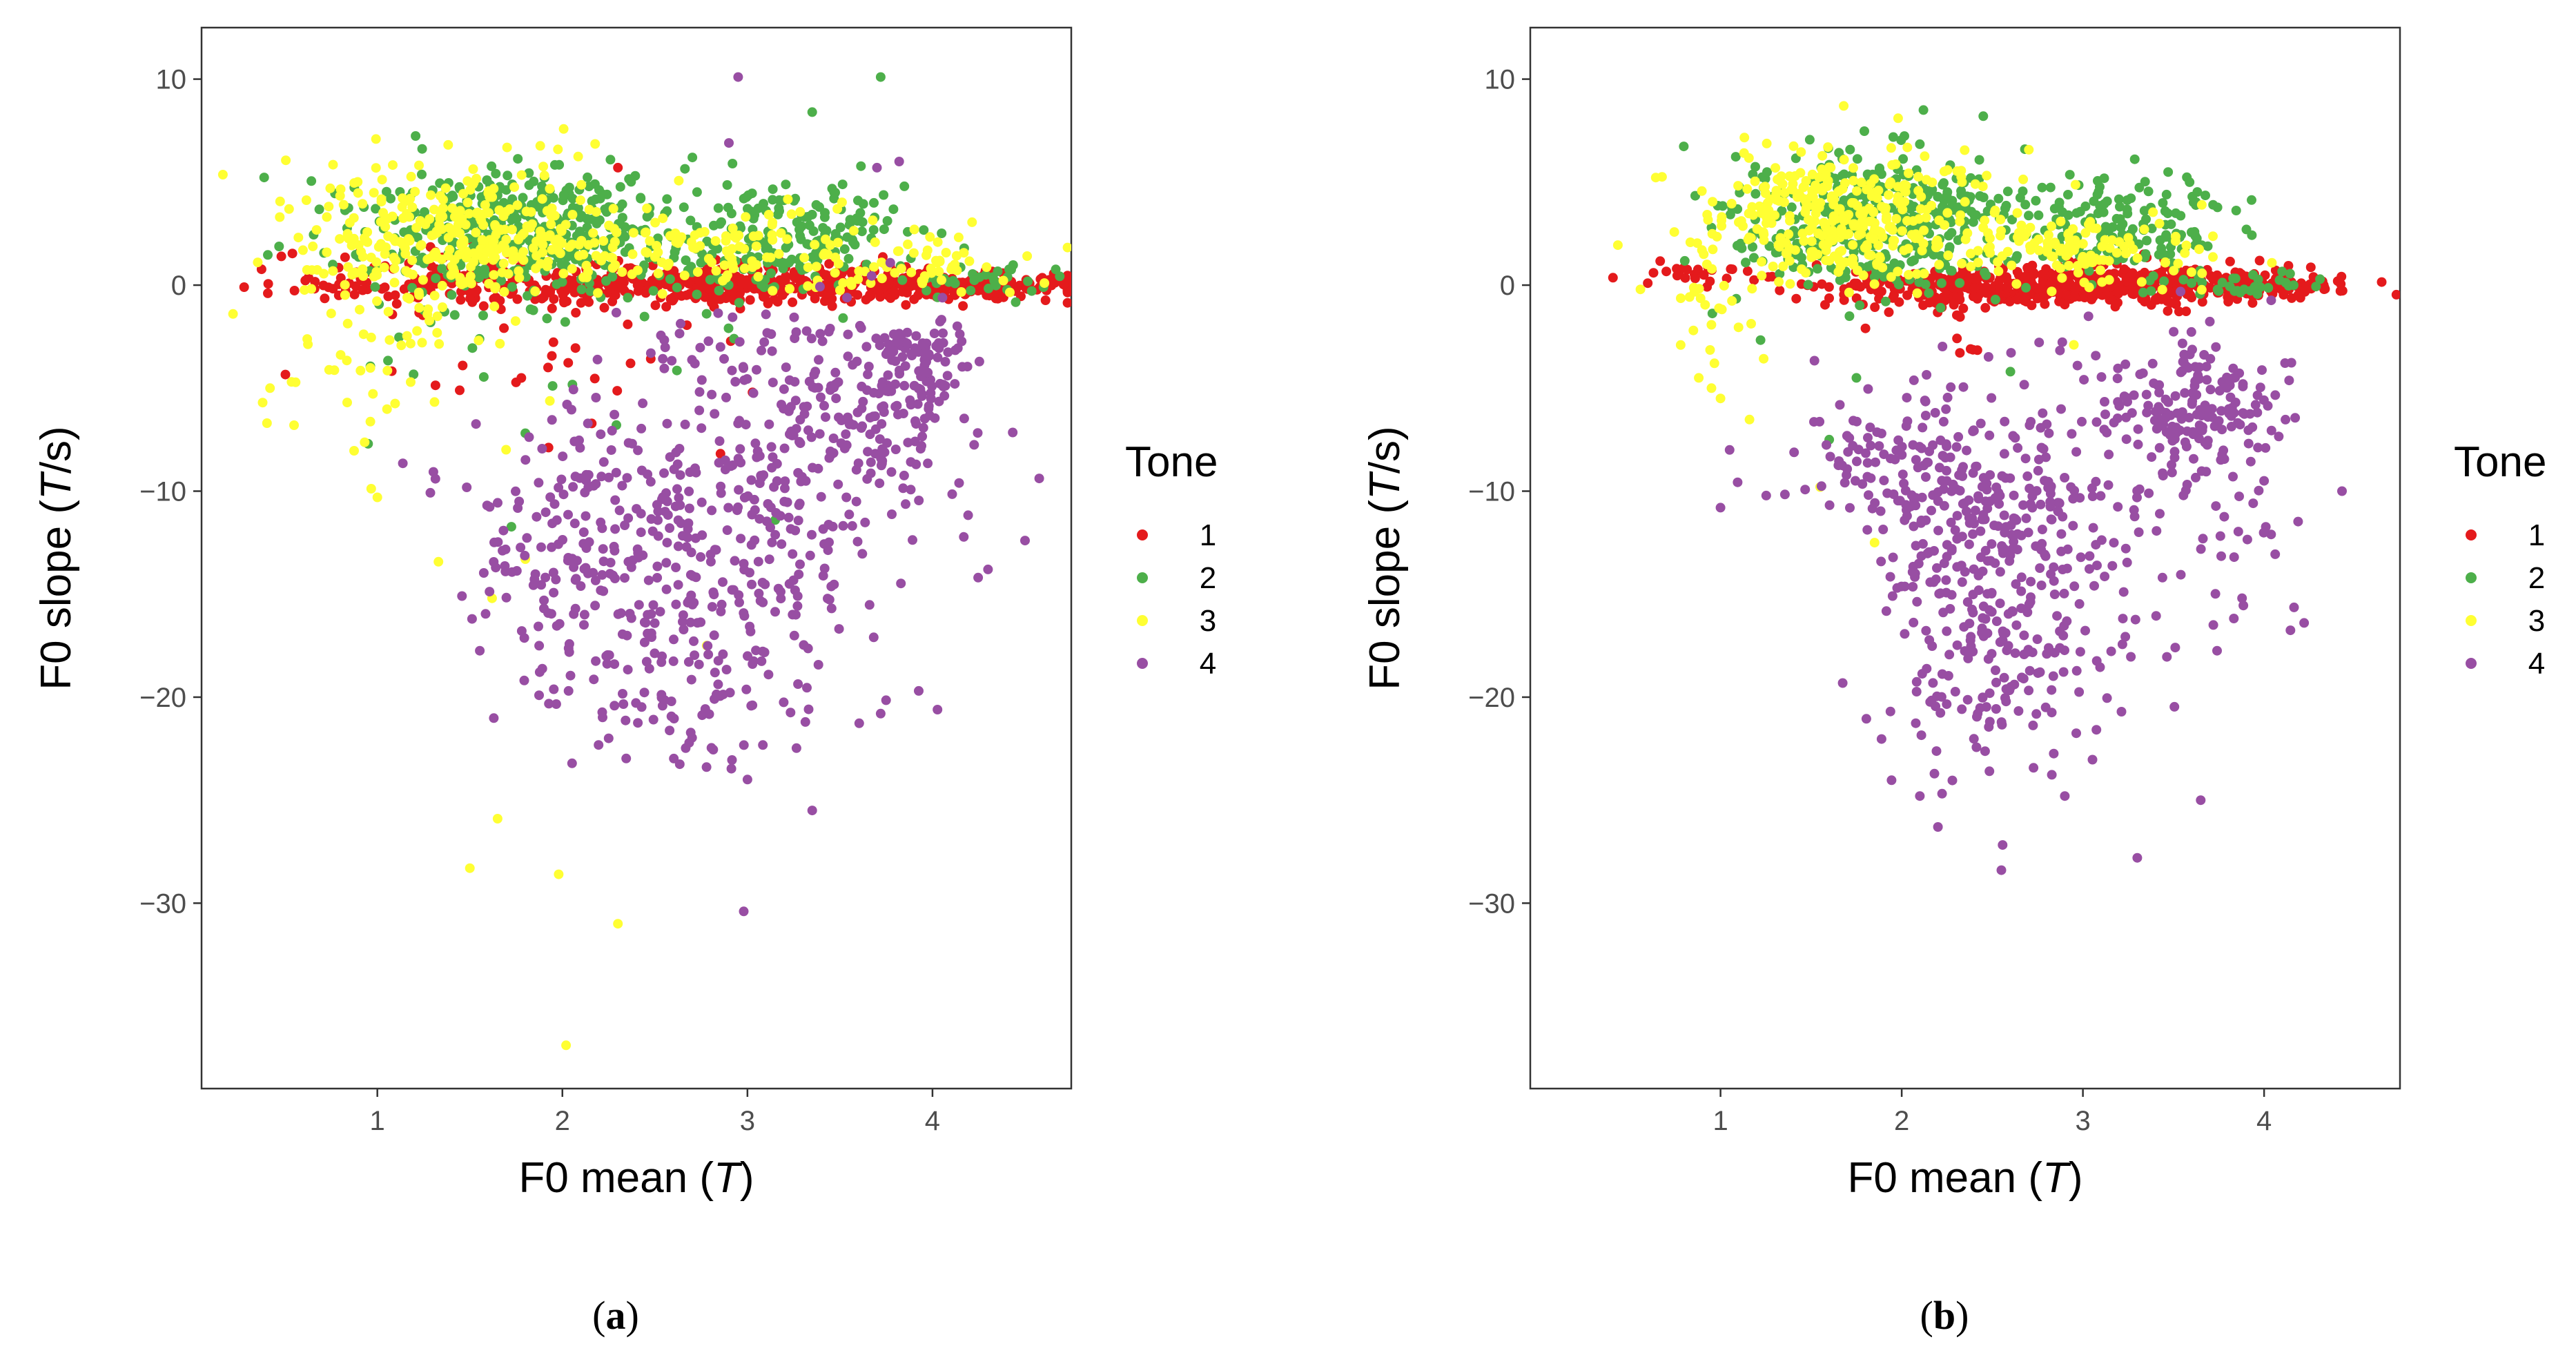  Describe the element at coordinates (636, 1178) in the screenshot. I see `x-axis-title: F0 mean (T)` at that location.